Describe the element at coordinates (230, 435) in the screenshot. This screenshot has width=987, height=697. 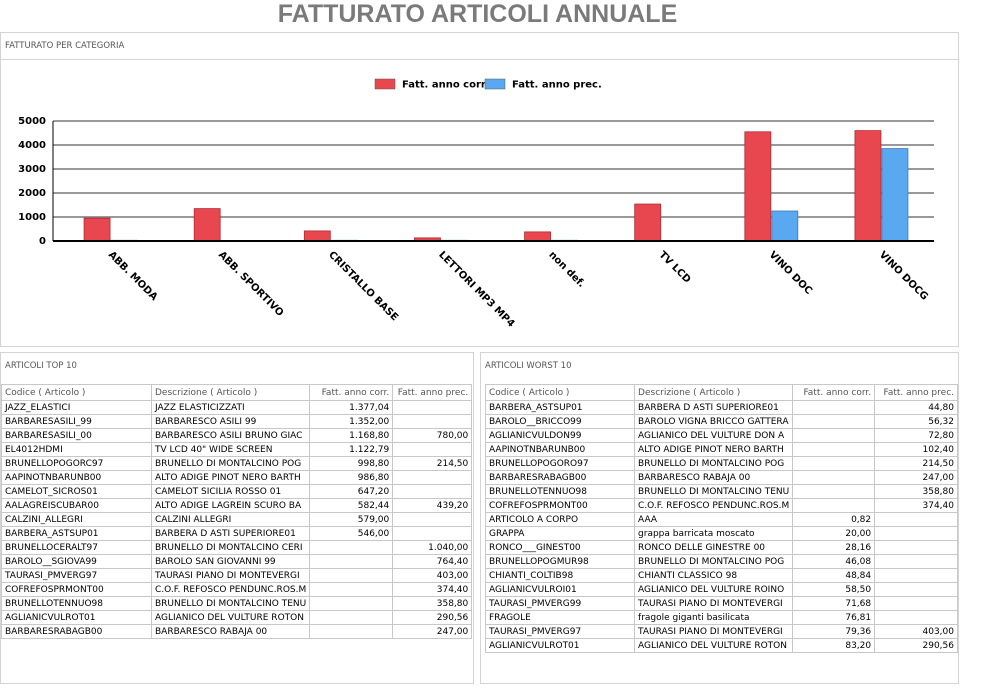
I see `table-cell: BARBARESCO ASILI BRUNO GIAC` at that location.